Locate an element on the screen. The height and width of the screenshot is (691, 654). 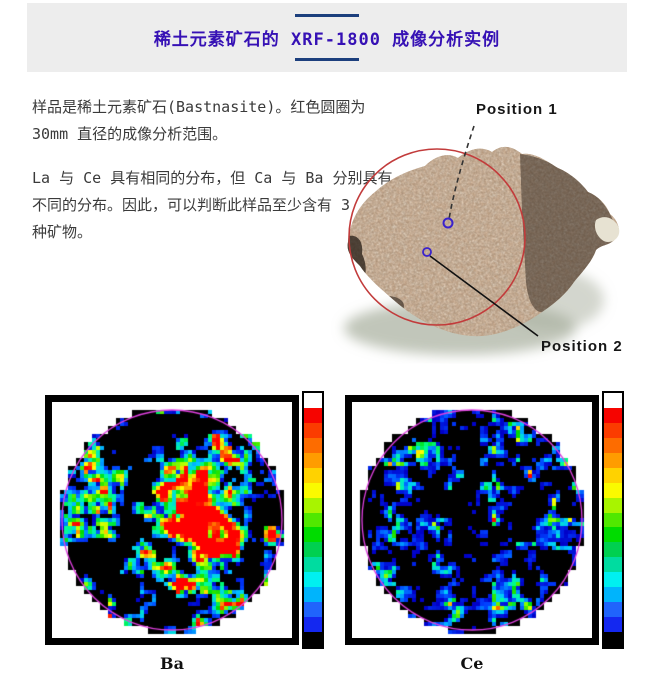
position1-marker is located at coordinates (448, 223).